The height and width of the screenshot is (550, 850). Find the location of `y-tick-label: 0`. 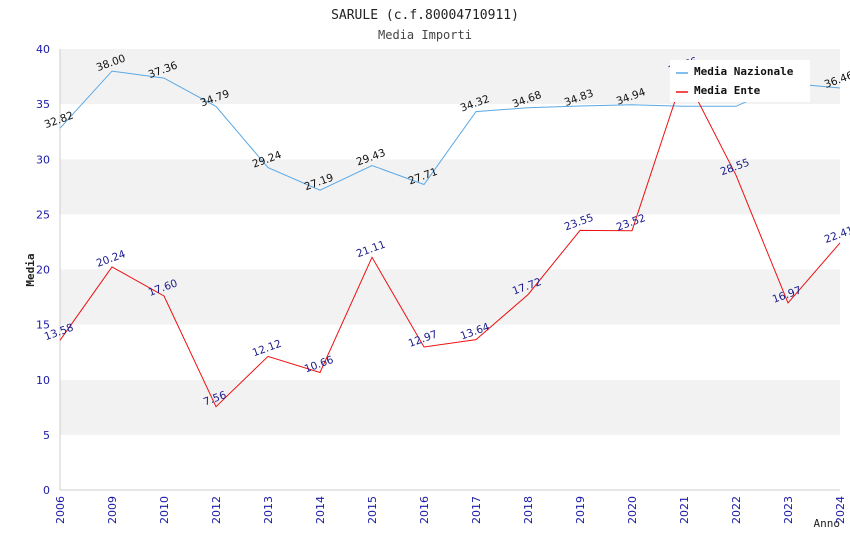

y-tick-label: 0 is located at coordinates (46, 490).